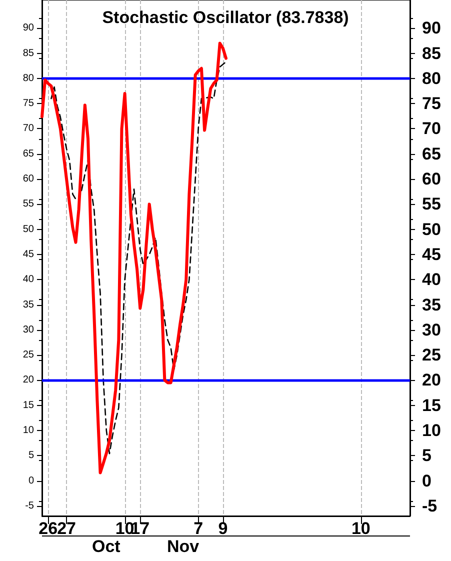 The height and width of the screenshot is (561, 451). I want to click on text: Oct, so click(106, 546).